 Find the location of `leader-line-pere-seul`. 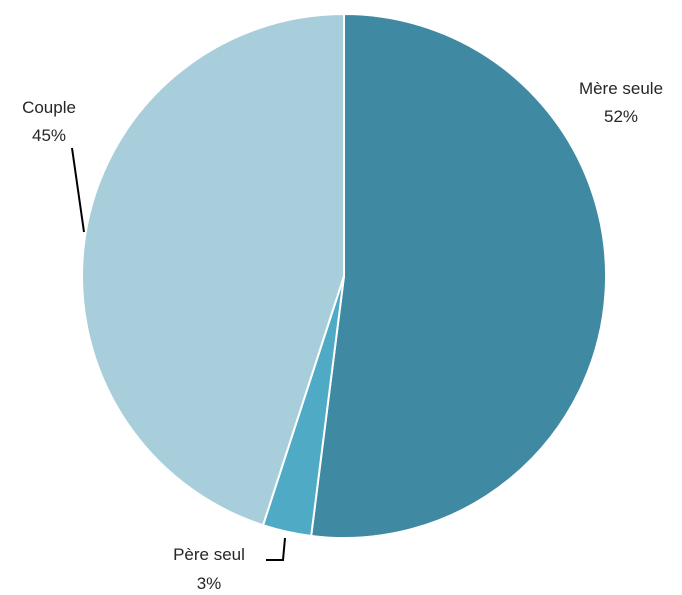

leader-line-pere-seul is located at coordinates (276, 549).